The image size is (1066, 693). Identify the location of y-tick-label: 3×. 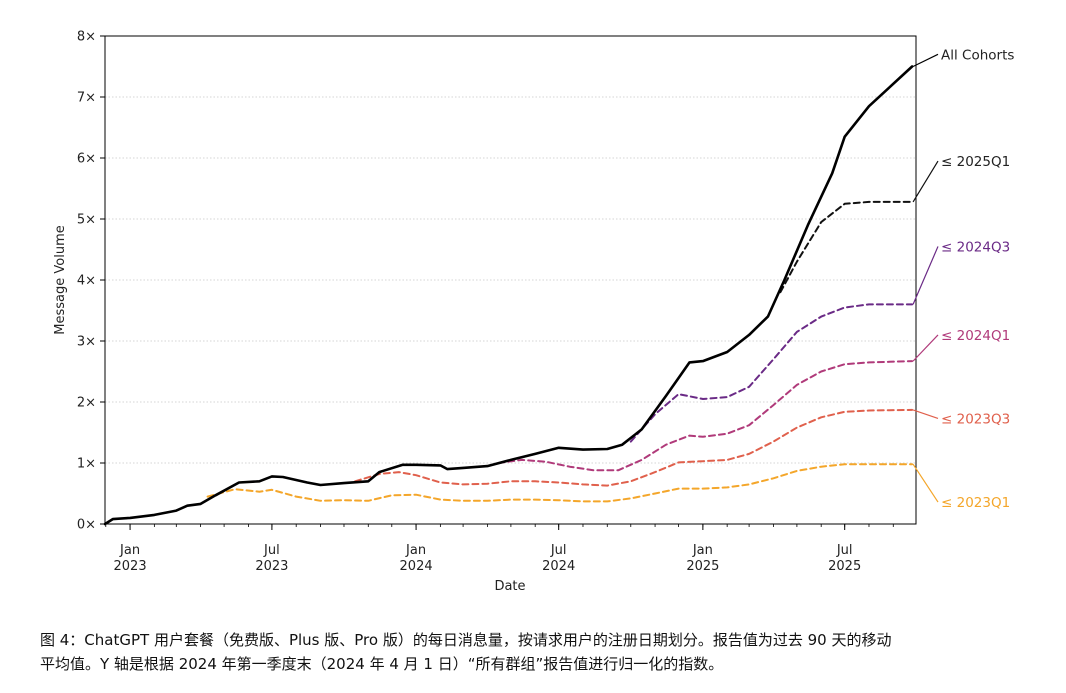
(86, 342).